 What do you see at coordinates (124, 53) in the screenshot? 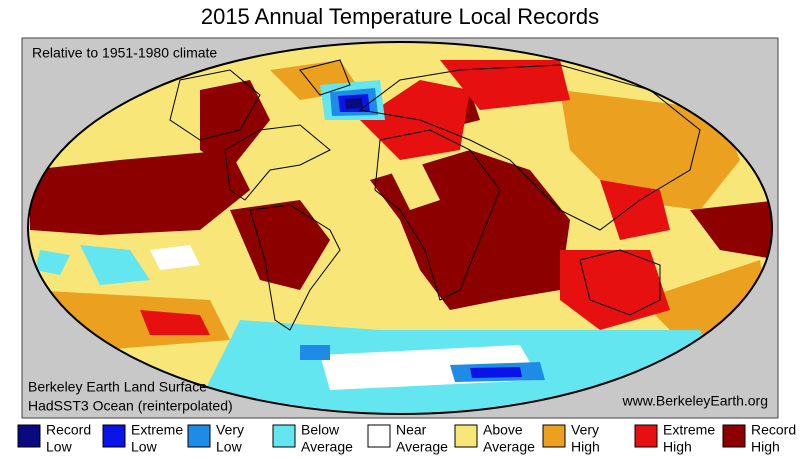
I see `subtitle: Relative to 1951-1980 climate` at bounding box center [124, 53].